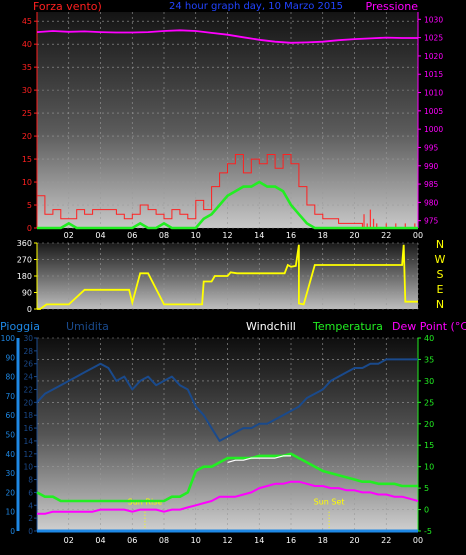 The height and width of the screenshot is (555, 466). What do you see at coordinates (426, 488) in the screenshot?
I see `temperature-tick-label: 5` at bounding box center [426, 488].